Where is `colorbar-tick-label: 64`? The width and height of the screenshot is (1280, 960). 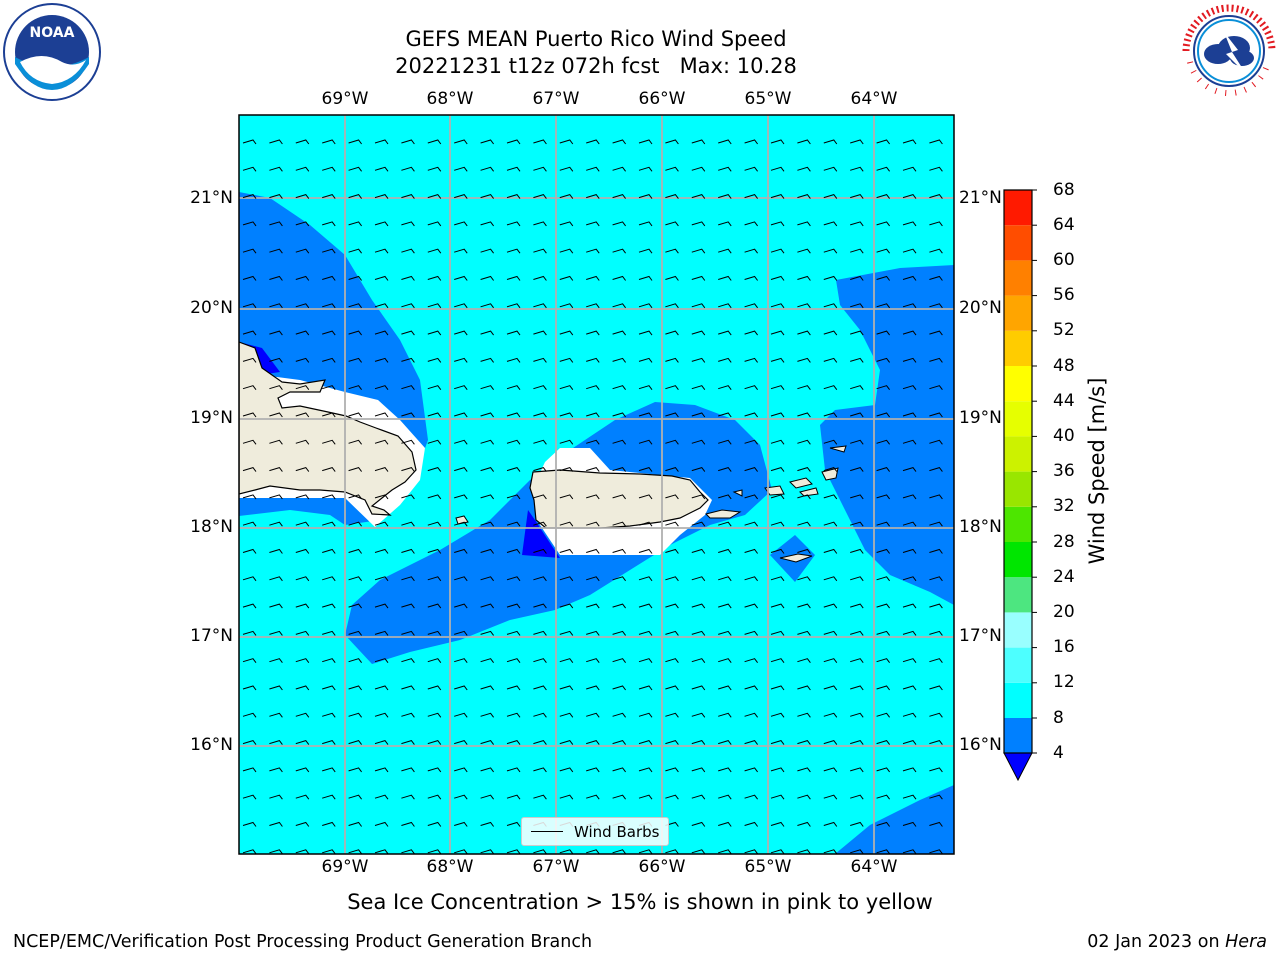 colorbar-tick-label: 64 is located at coordinates (1064, 225).